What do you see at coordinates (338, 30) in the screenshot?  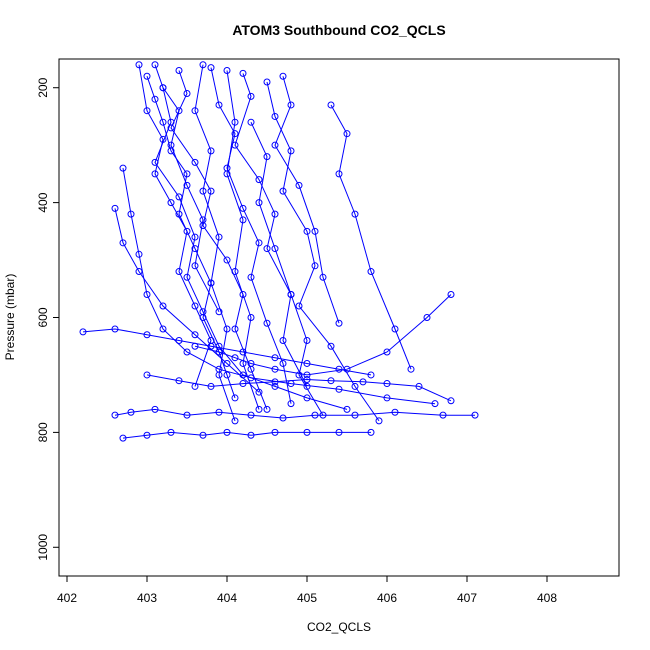 I see `chart-title: ATOM3 Southbound CO2_QCLS` at bounding box center [338, 30].